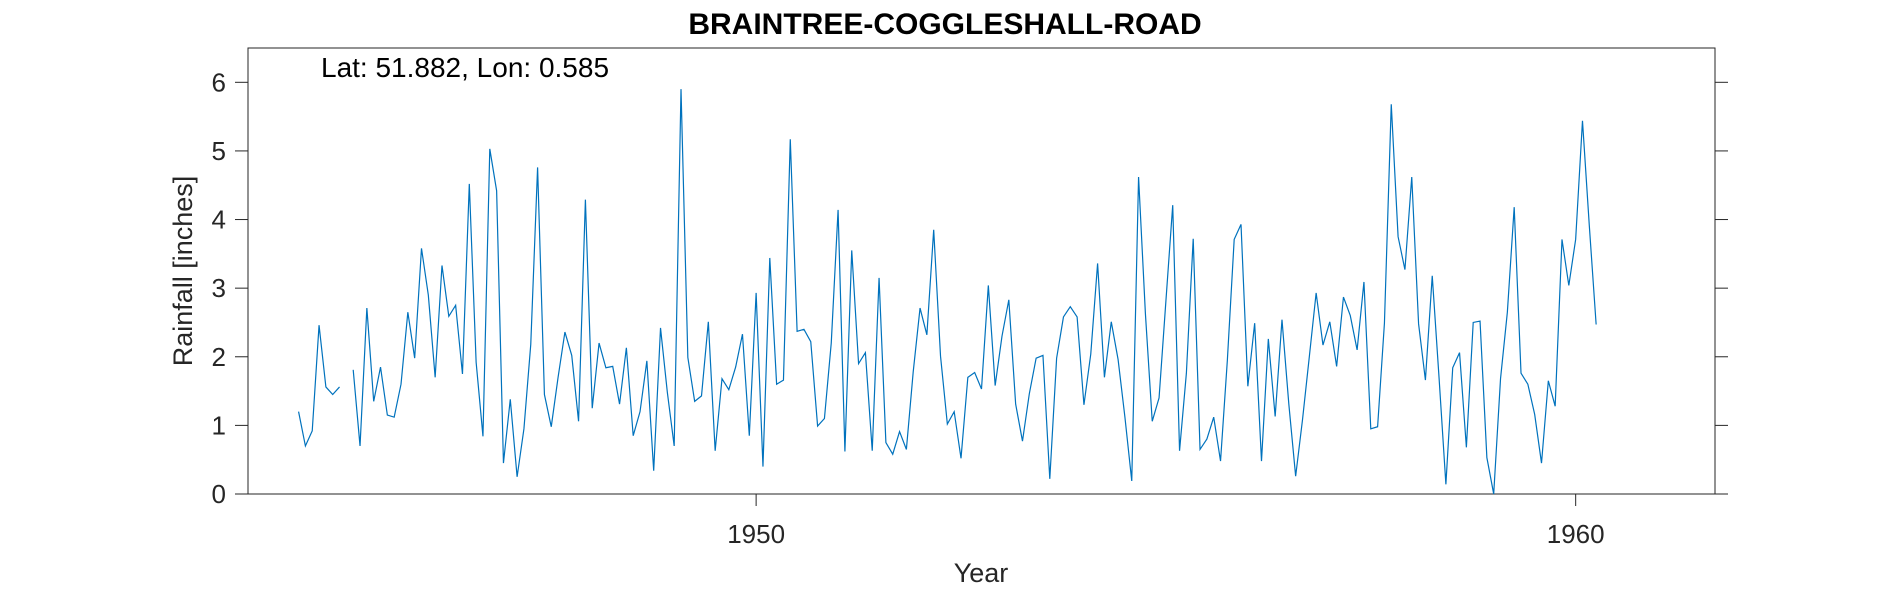 The height and width of the screenshot is (591, 1890). What do you see at coordinates (219, 220) in the screenshot?
I see `y-tick-label: 4` at bounding box center [219, 220].